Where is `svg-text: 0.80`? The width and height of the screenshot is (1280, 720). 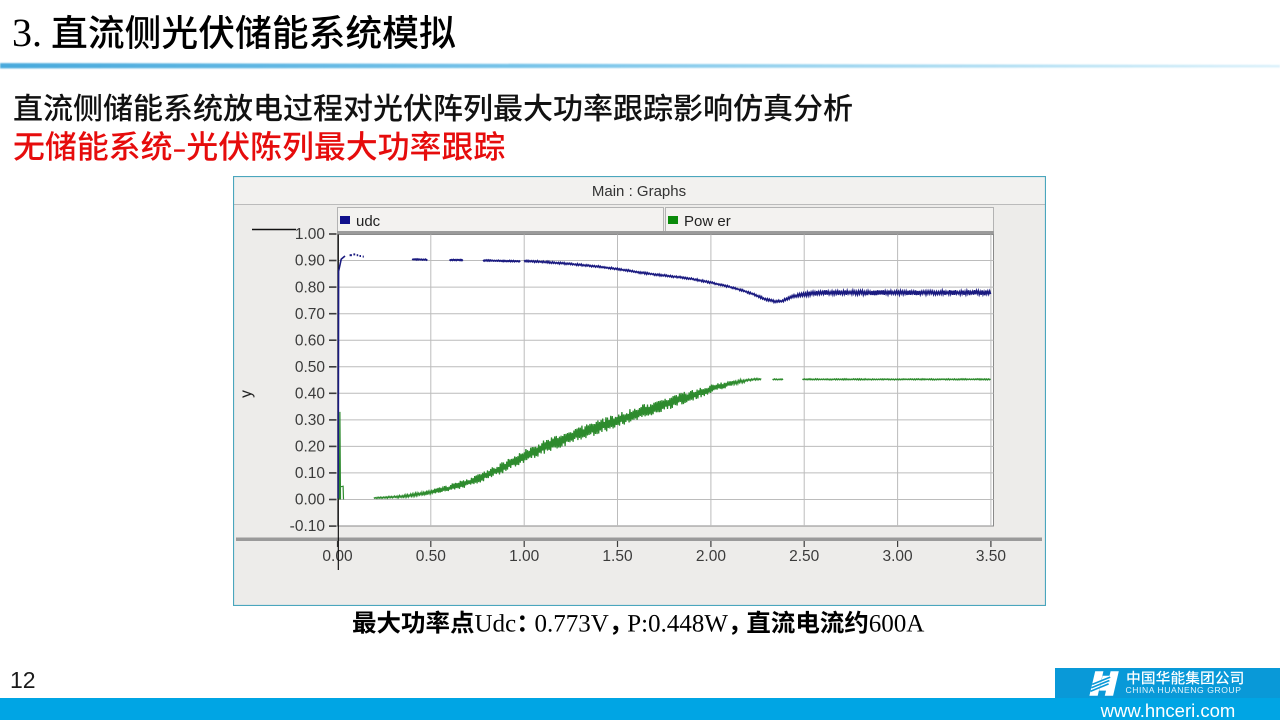 svg-text: 0.80 is located at coordinates (310, 287).